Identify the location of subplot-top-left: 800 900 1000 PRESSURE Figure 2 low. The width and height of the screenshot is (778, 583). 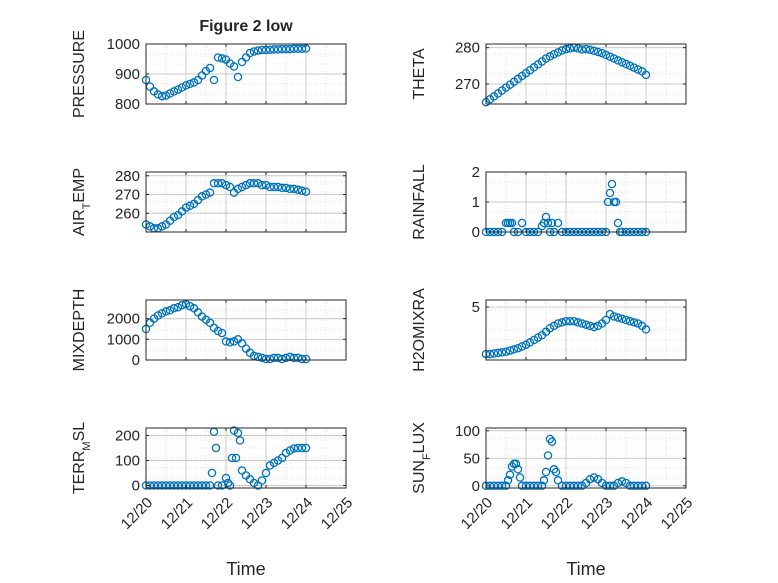
(209, 68).